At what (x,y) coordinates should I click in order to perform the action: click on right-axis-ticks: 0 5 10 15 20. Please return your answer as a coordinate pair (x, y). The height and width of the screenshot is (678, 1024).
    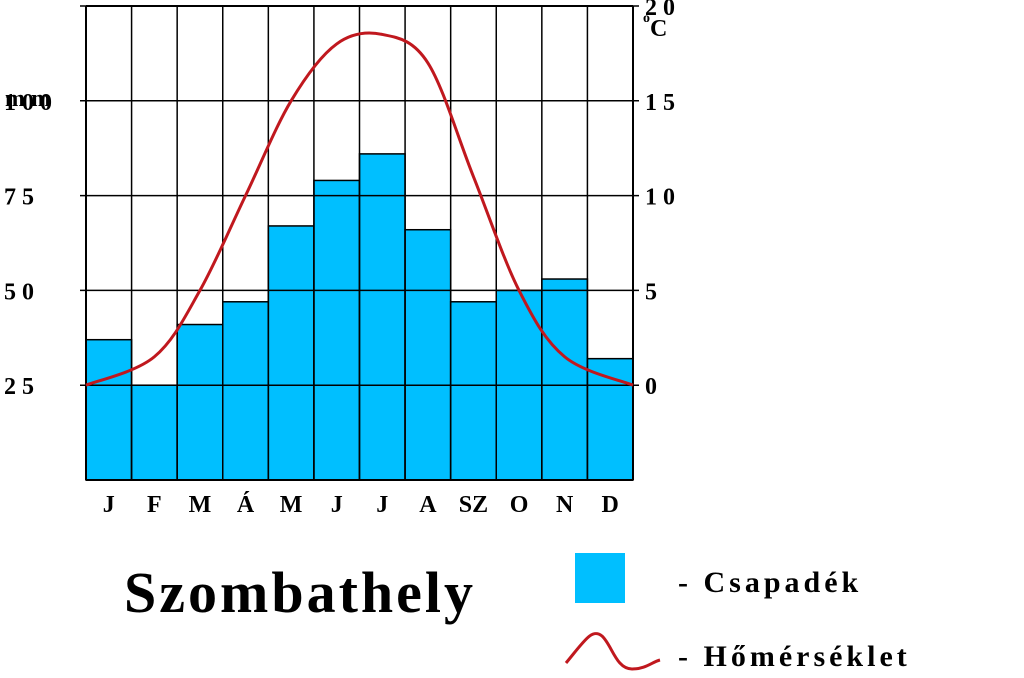
    Looking at the image, I should click on (663, 200).